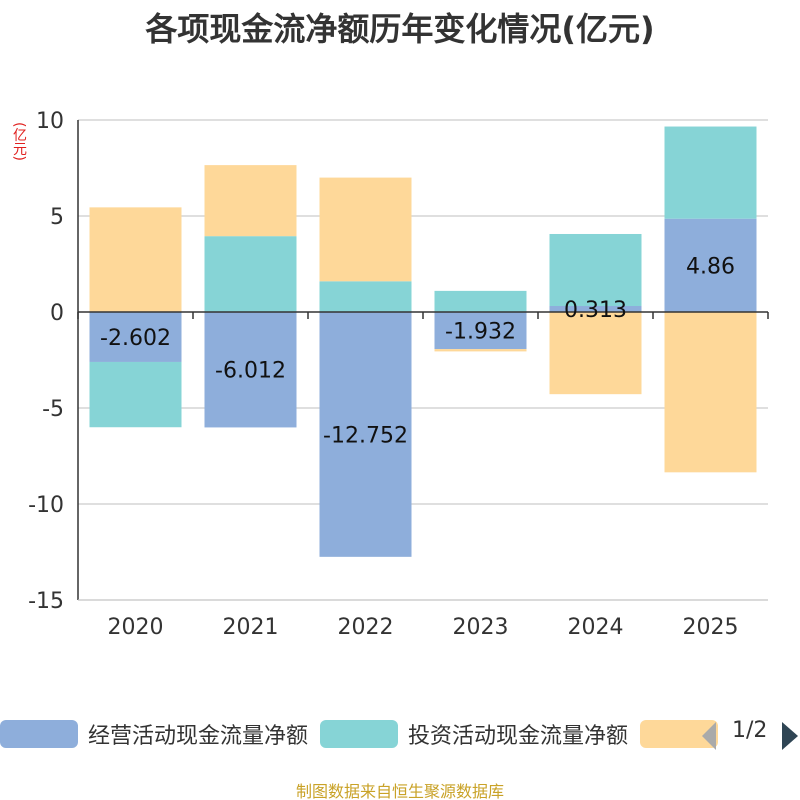 The image size is (800, 800). Describe the element at coordinates (400, 734) in the screenshot. I see `legend: 经营活动现金流量净额 投资活动现金流量净额 1/2` at that location.